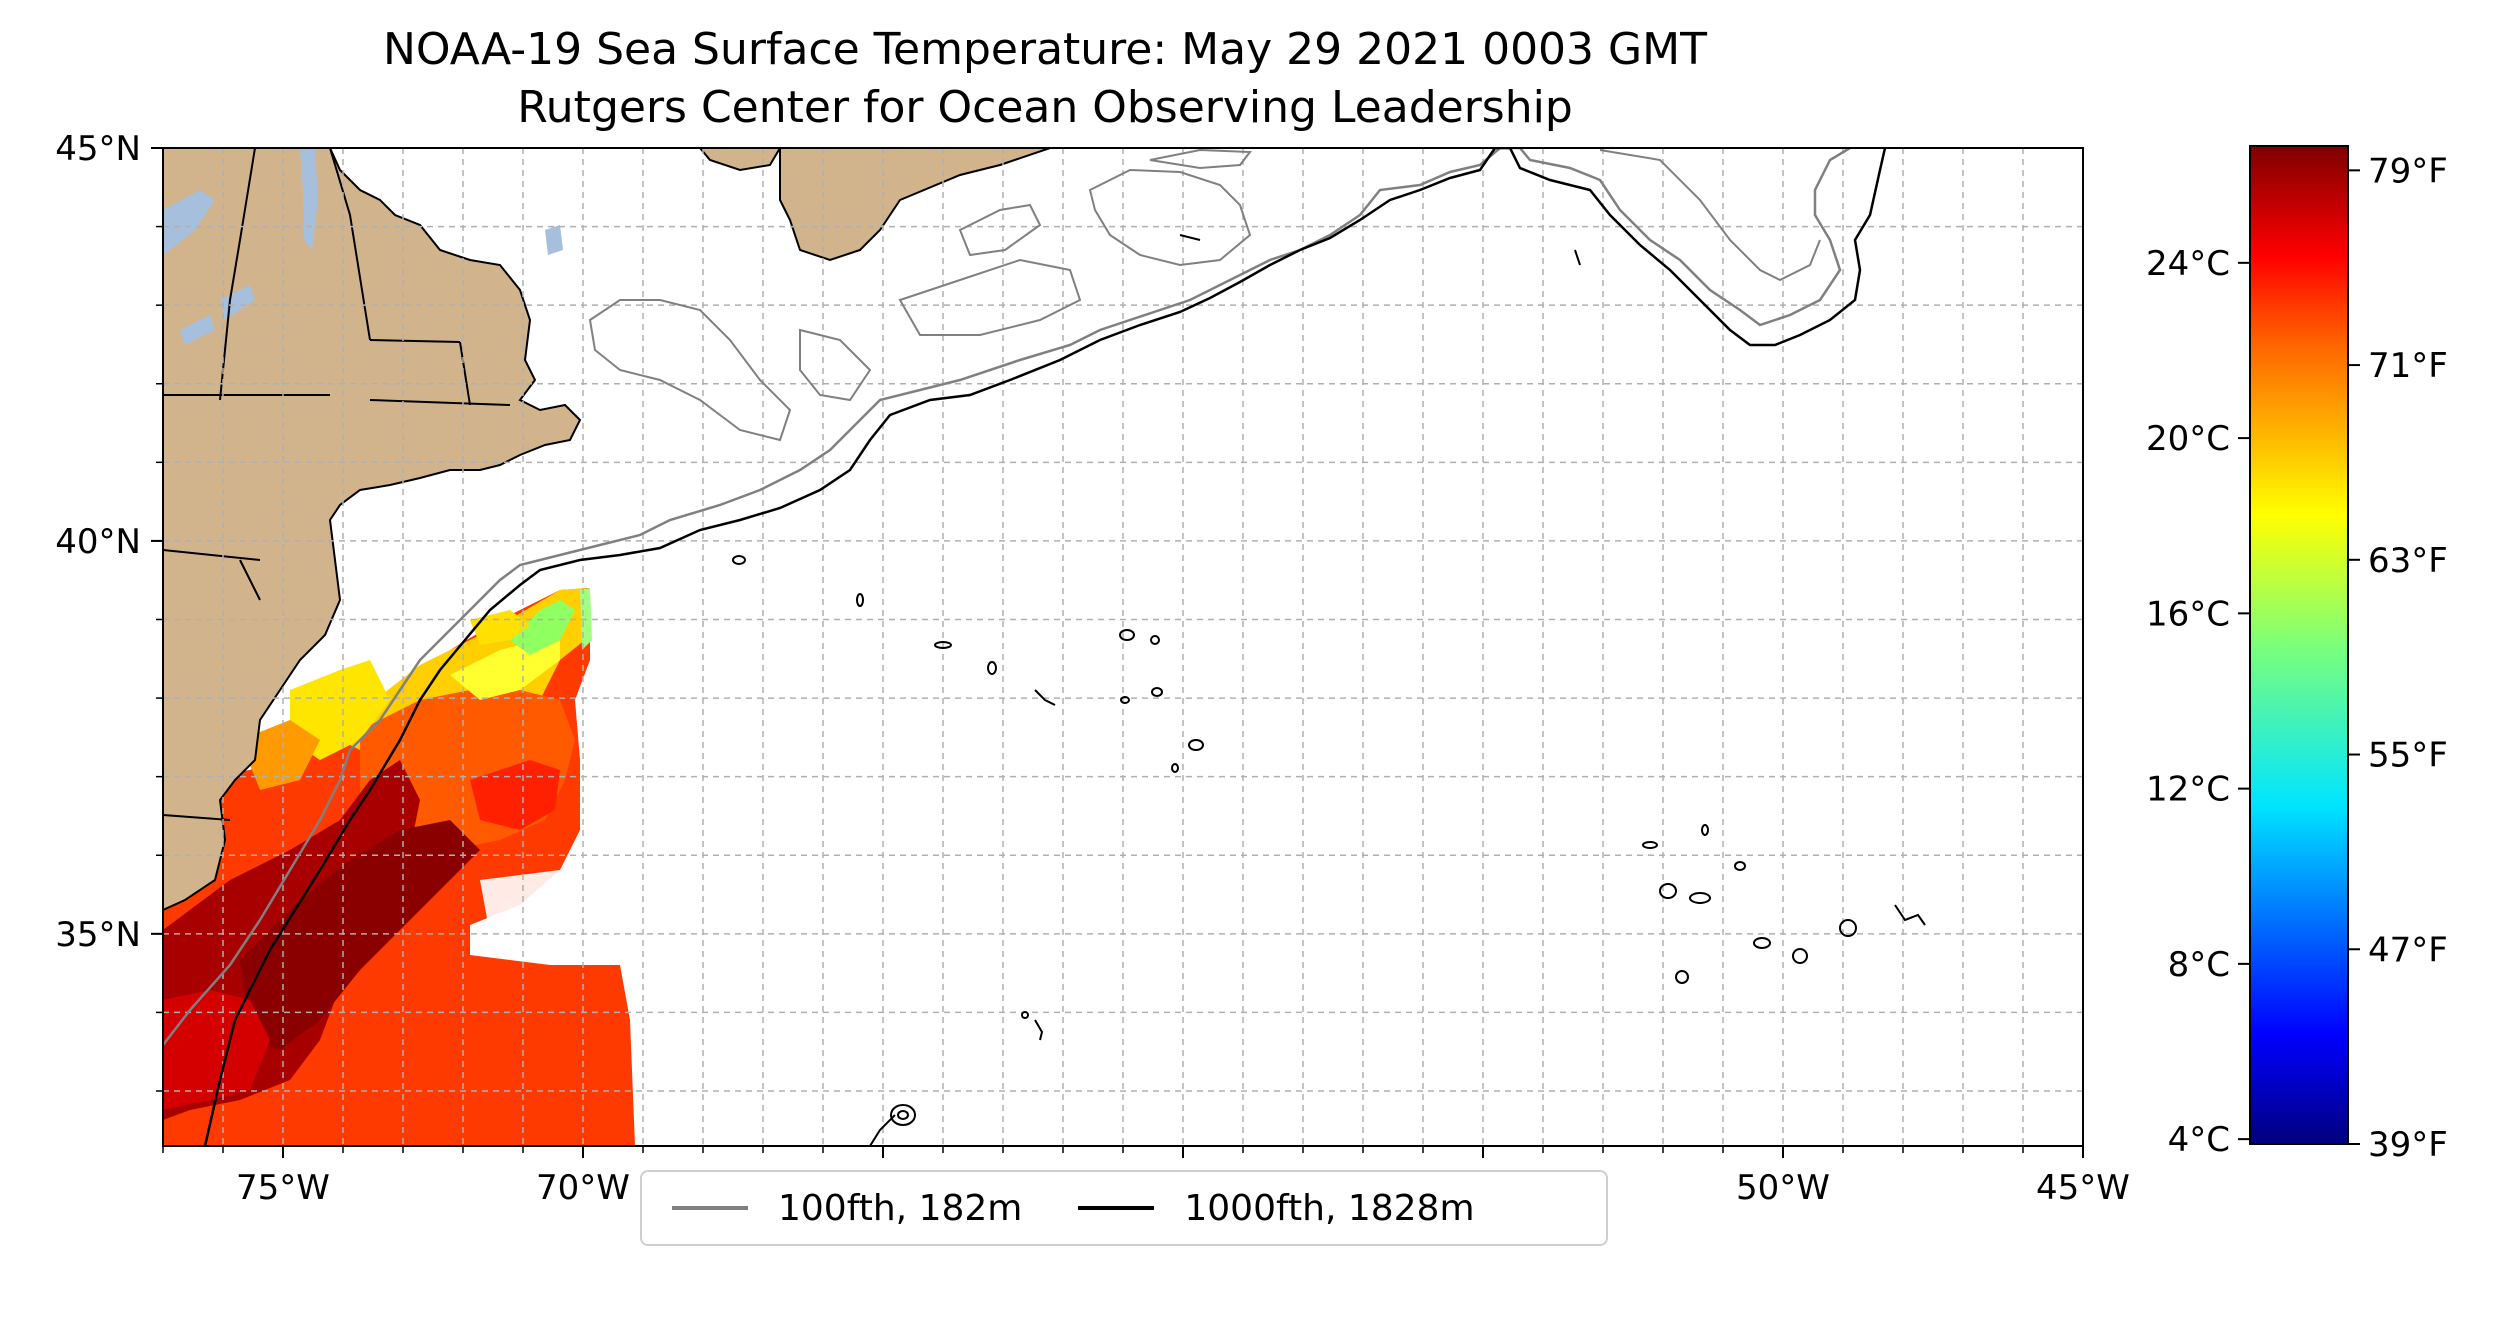  I want to click on legend-label: 1000fth, 1828m, so click(1329, 1208).